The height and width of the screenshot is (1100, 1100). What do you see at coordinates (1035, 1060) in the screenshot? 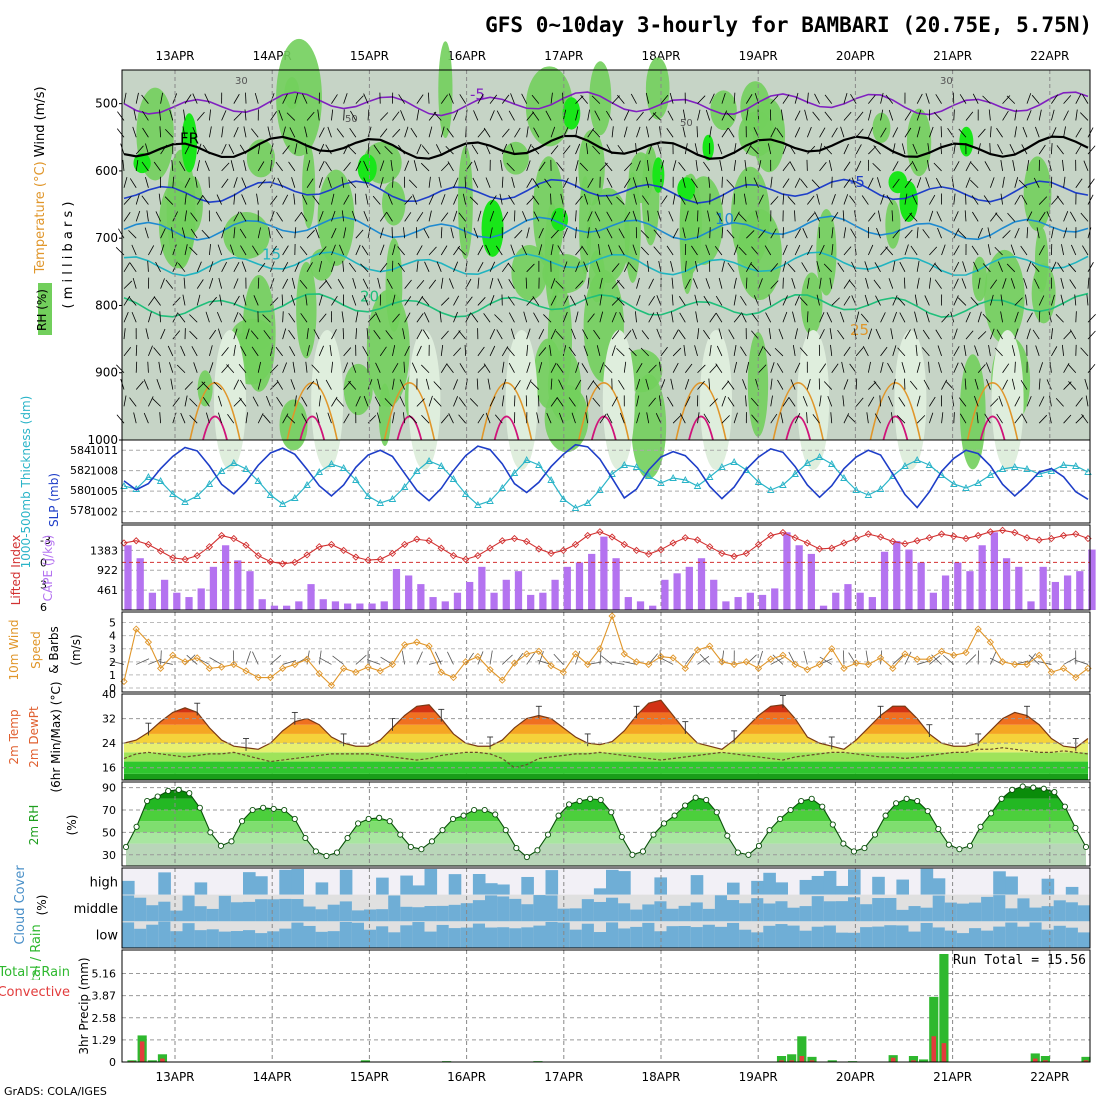
I see `precip-convective-bar` at bounding box center [1035, 1060].